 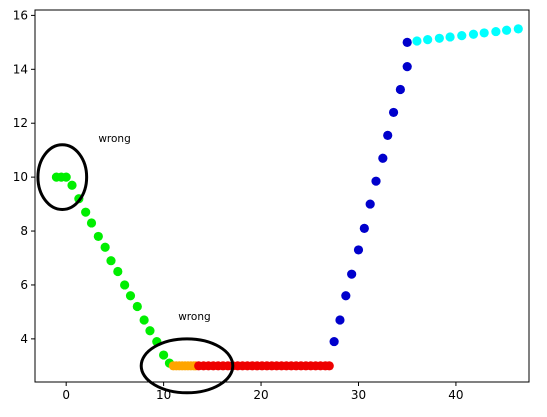 What do you see at coordinates (260, 395) in the screenshot?
I see `x-tick-label: 20` at bounding box center [260, 395].